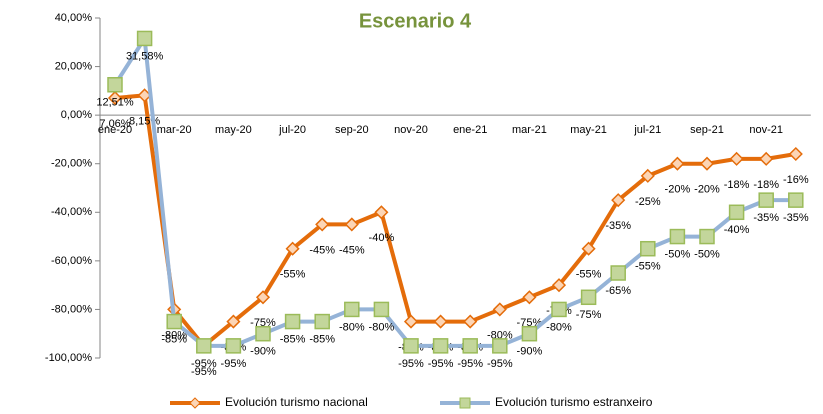 This screenshot has height=414, width=823. I want to click on y-tick-label: -40,00%, so click(71, 212).